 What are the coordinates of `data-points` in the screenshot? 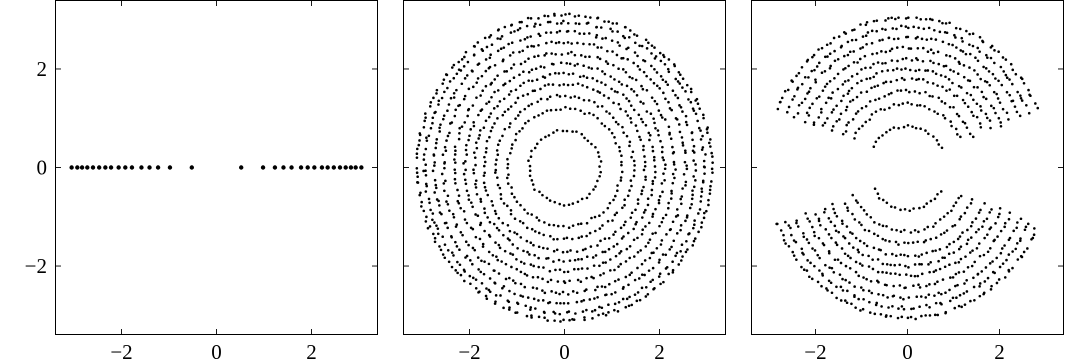 It's located at (216, 167).